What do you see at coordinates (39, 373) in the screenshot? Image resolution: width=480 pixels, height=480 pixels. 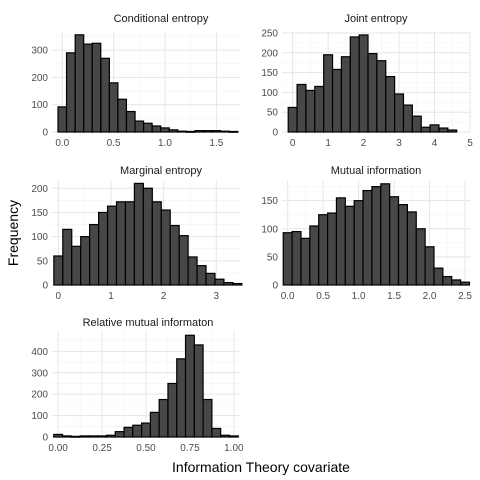 I see `y-tick-label: 300` at bounding box center [39, 373].